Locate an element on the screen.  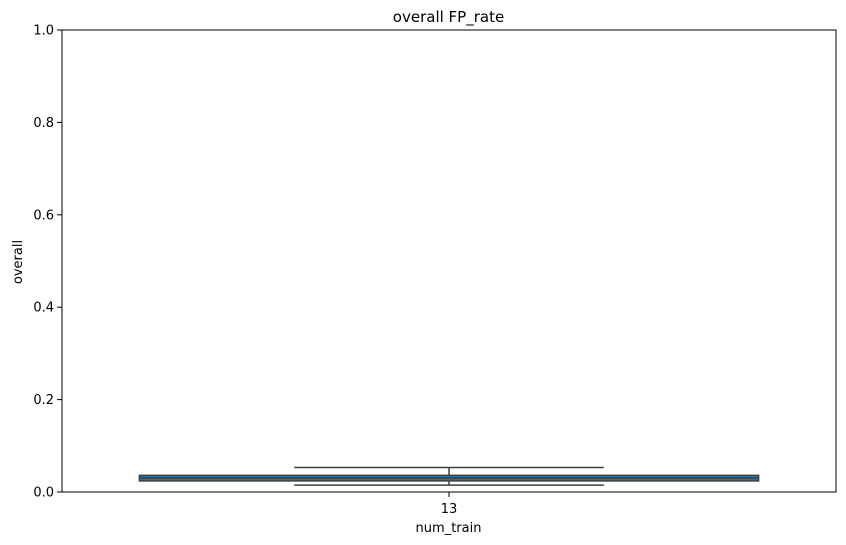
y-tick-label: 0.6 is located at coordinates (43, 215).